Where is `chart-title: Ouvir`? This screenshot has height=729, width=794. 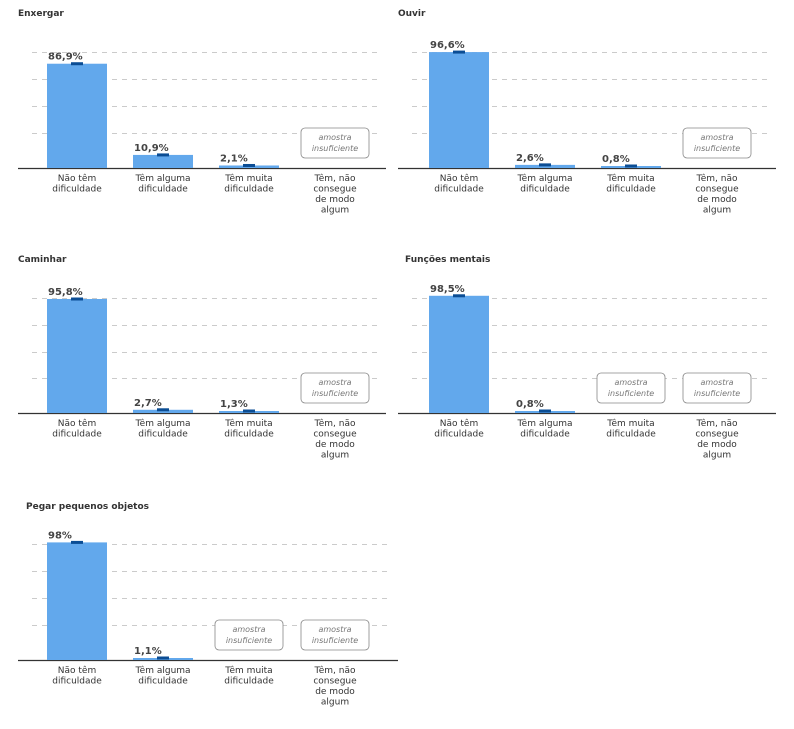 chart-title: Ouvir is located at coordinates (412, 14).